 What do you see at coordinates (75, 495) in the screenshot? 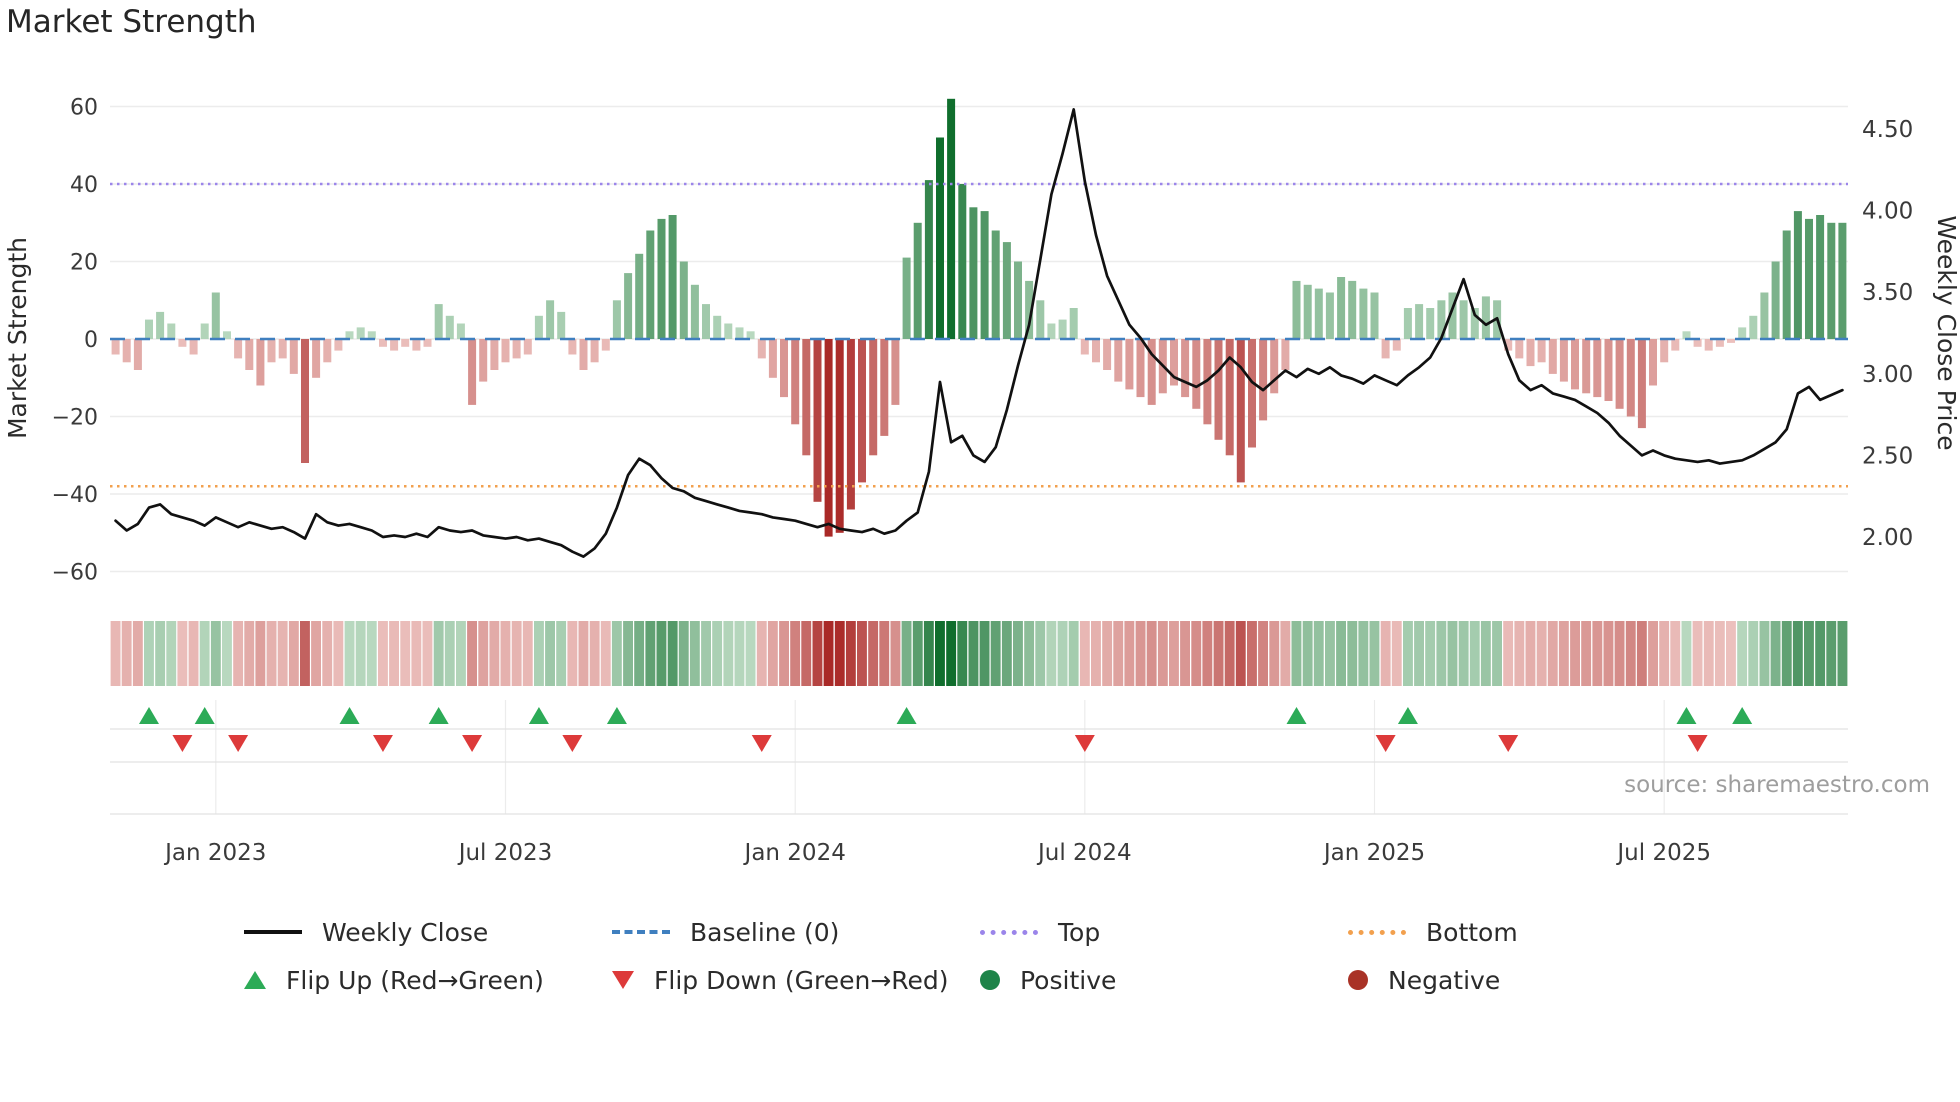
I see `left-tick-label: −40` at bounding box center [75, 495].